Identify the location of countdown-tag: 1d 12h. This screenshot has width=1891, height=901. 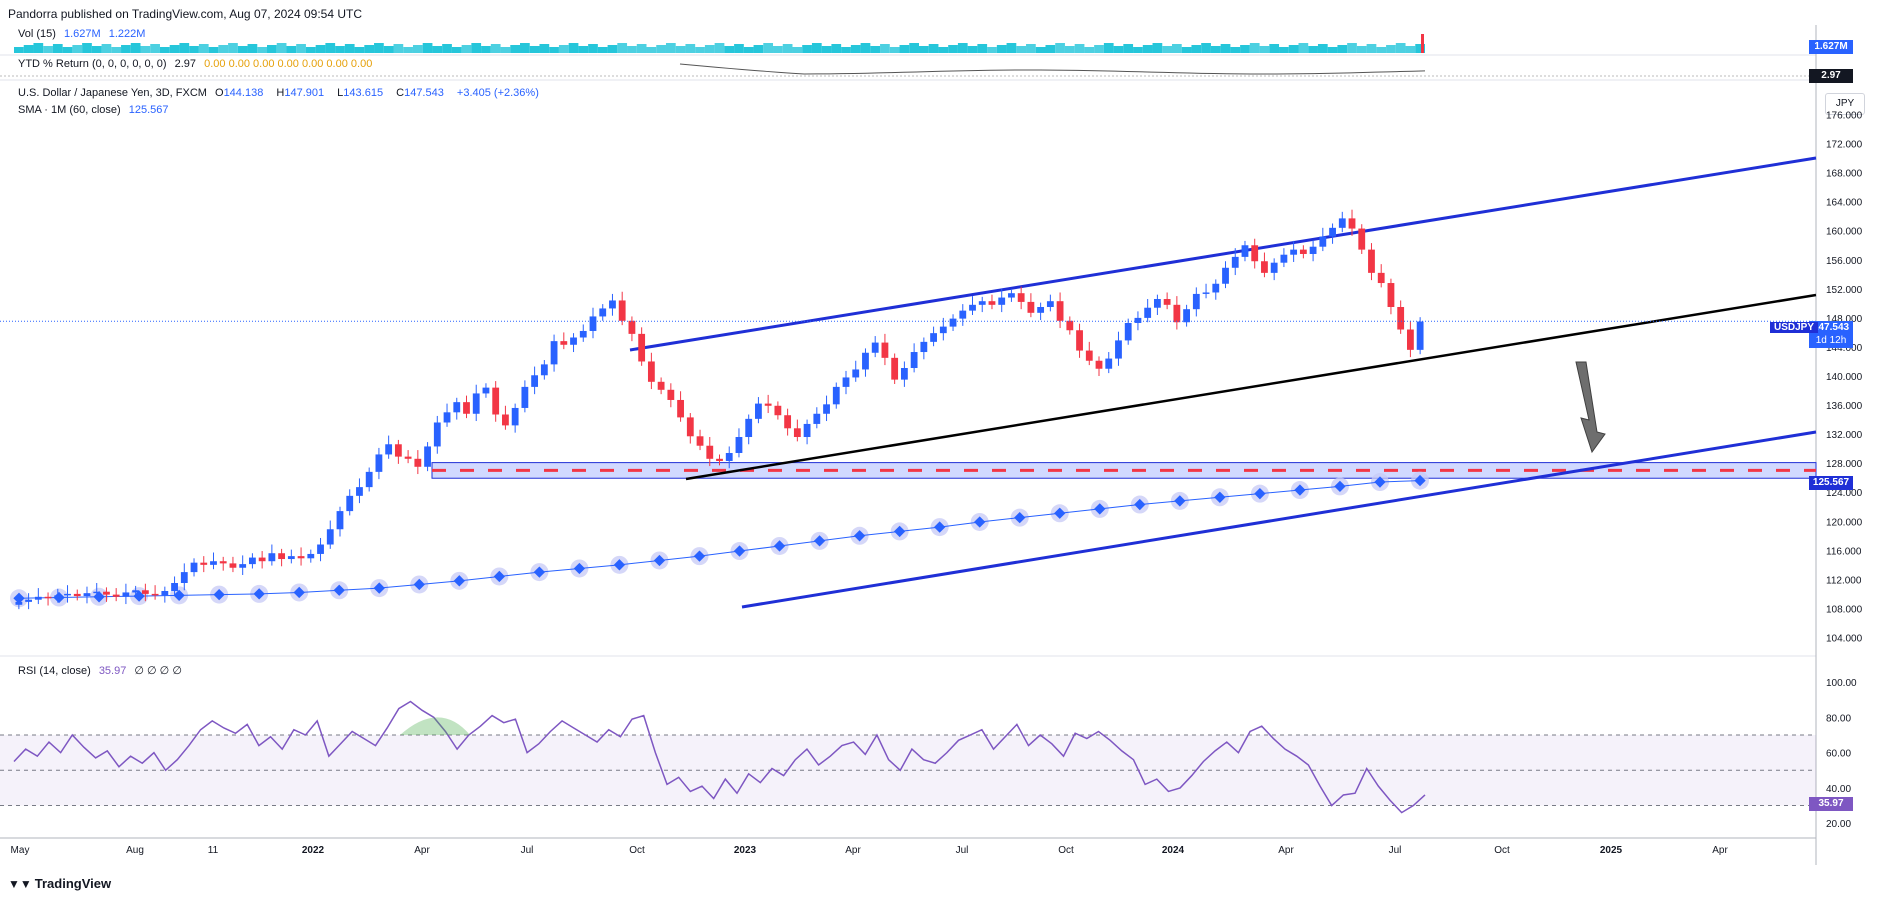
(1831, 341).